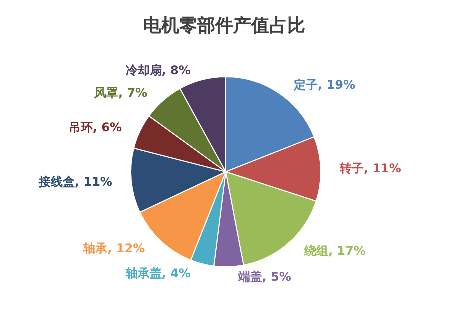 Image resolution: width=449 pixels, height=319 pixels. What do you see at coordinates (120, 93) in the screenshot?
I see `slice-label: 风罩, 7%` at bounding box center [120, 93].